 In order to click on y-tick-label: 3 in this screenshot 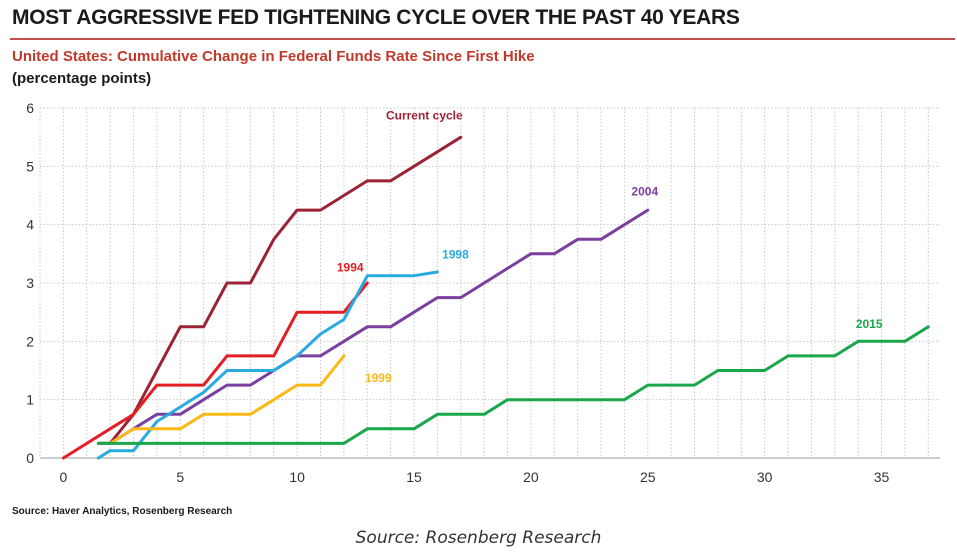, I will do `click(30, 283)`.